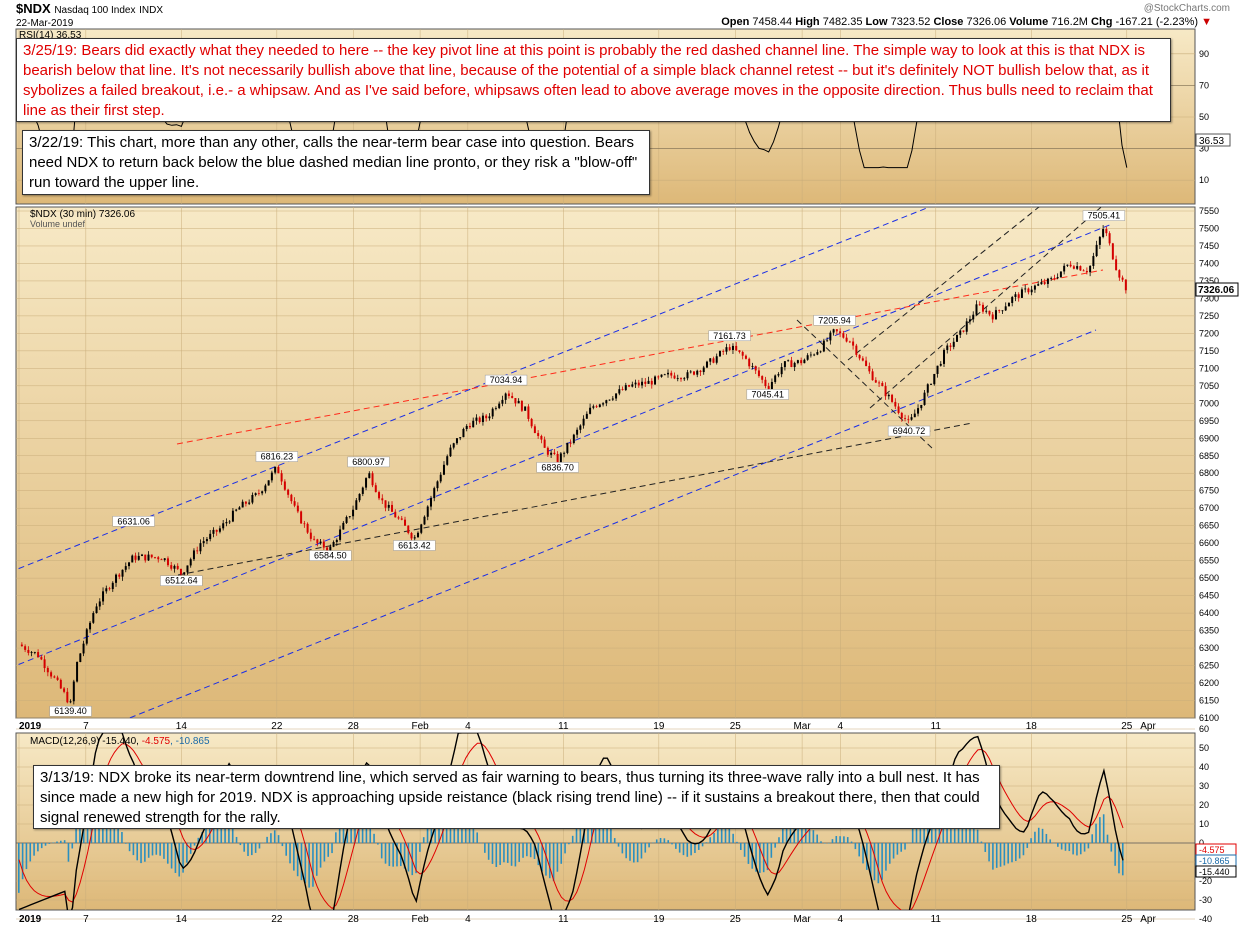 The width and height of the screenshot is (1240, 928). I want to click on x-axis-label-bottom: 11, so click(936, 919).